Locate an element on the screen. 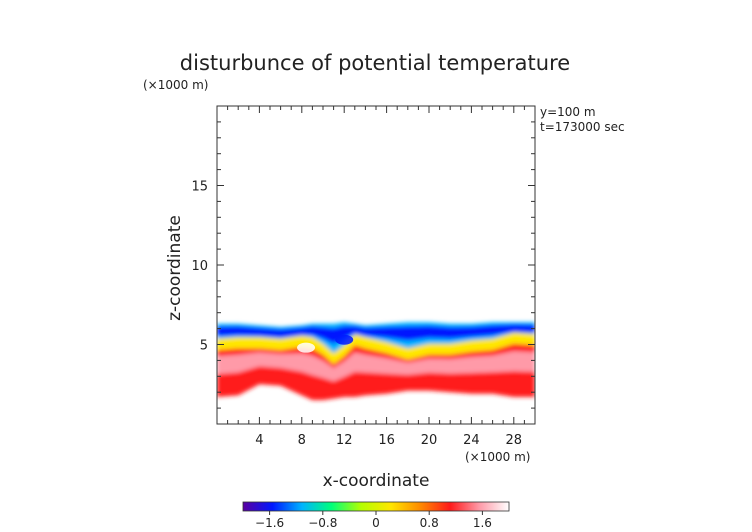  info-y: y=100 m is located at coordinates (568, 112).